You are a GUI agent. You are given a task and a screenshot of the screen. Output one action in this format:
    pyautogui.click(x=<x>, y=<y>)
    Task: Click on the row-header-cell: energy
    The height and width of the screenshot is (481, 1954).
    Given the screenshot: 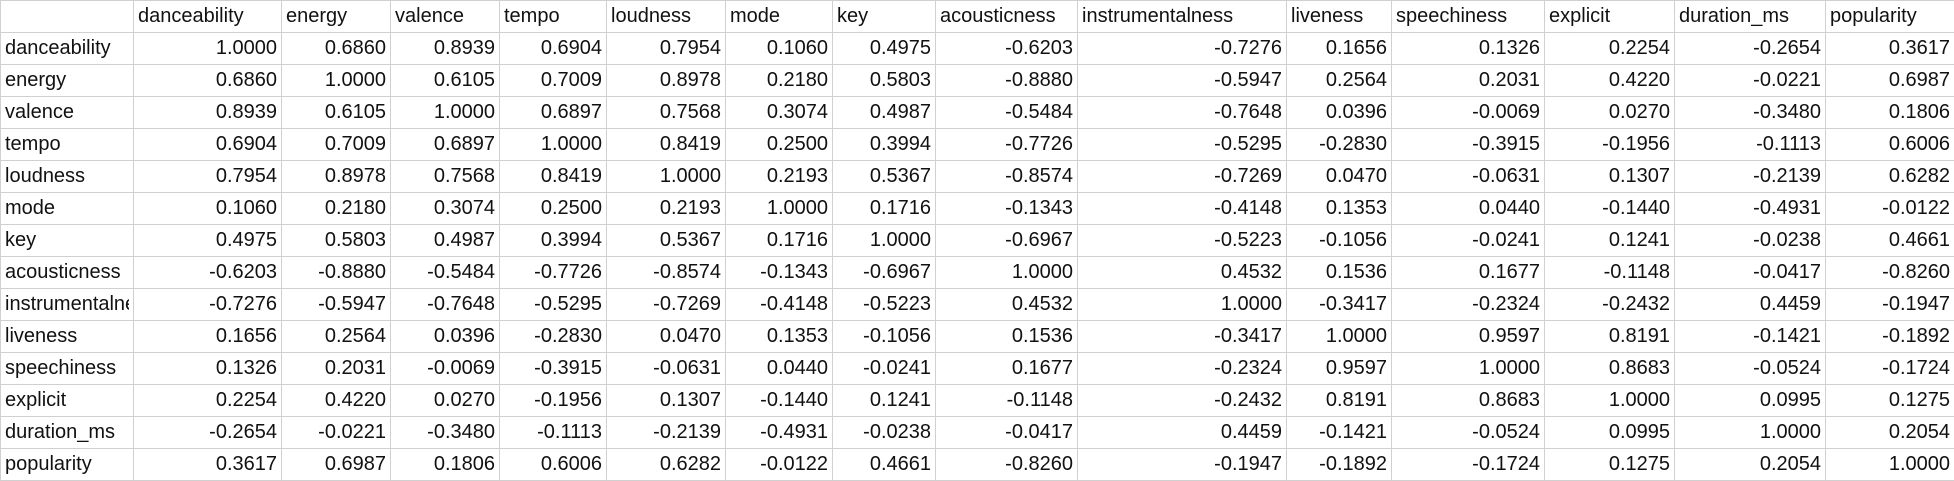 What is the action you would take?
    pyautogui.click(x=67, y=81)
    